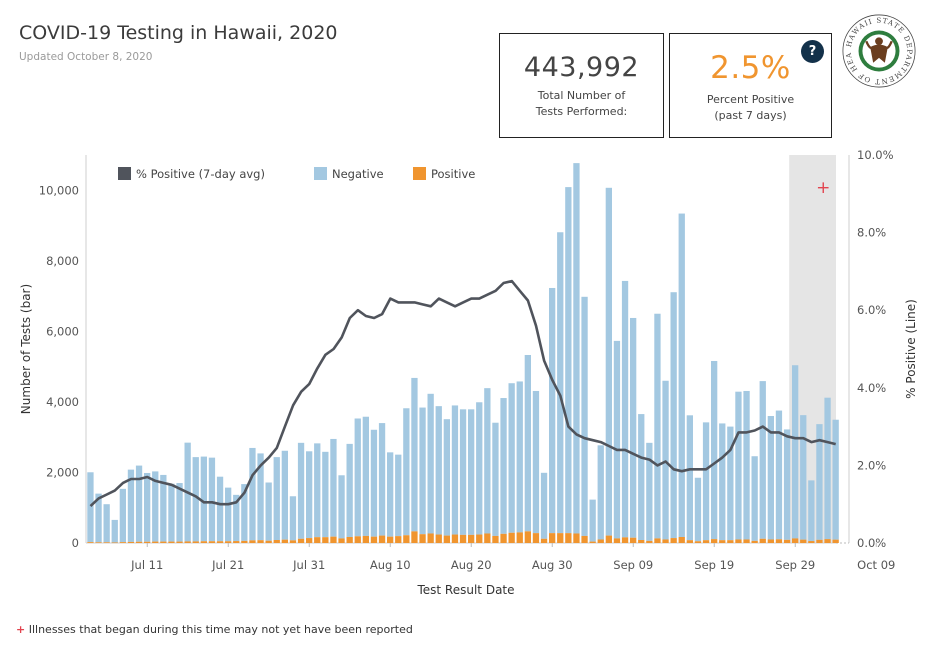 The image size is (934, 649). I want to click on y-tick-label: 6,000, so click(62, 331).